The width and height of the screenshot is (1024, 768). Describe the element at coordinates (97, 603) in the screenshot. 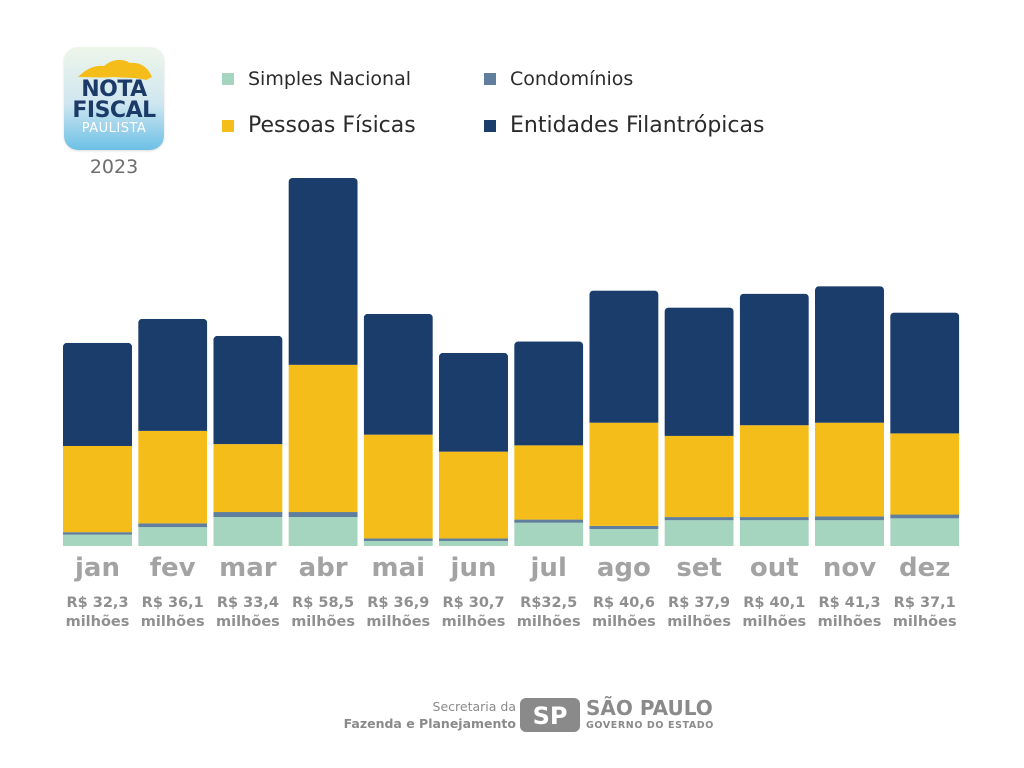

I see `value-label-jan-amount: R$ 32,3` at that location.